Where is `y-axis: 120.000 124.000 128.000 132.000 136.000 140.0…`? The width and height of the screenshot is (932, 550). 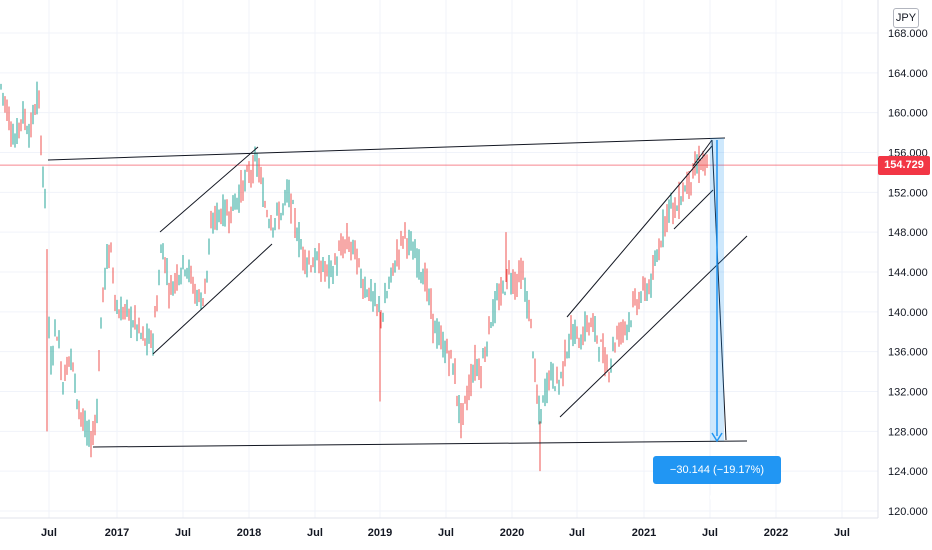 y-axis: 120.000 124.000 128.000 132.000 136.000 140.0… is located at coordinates (902, 259).